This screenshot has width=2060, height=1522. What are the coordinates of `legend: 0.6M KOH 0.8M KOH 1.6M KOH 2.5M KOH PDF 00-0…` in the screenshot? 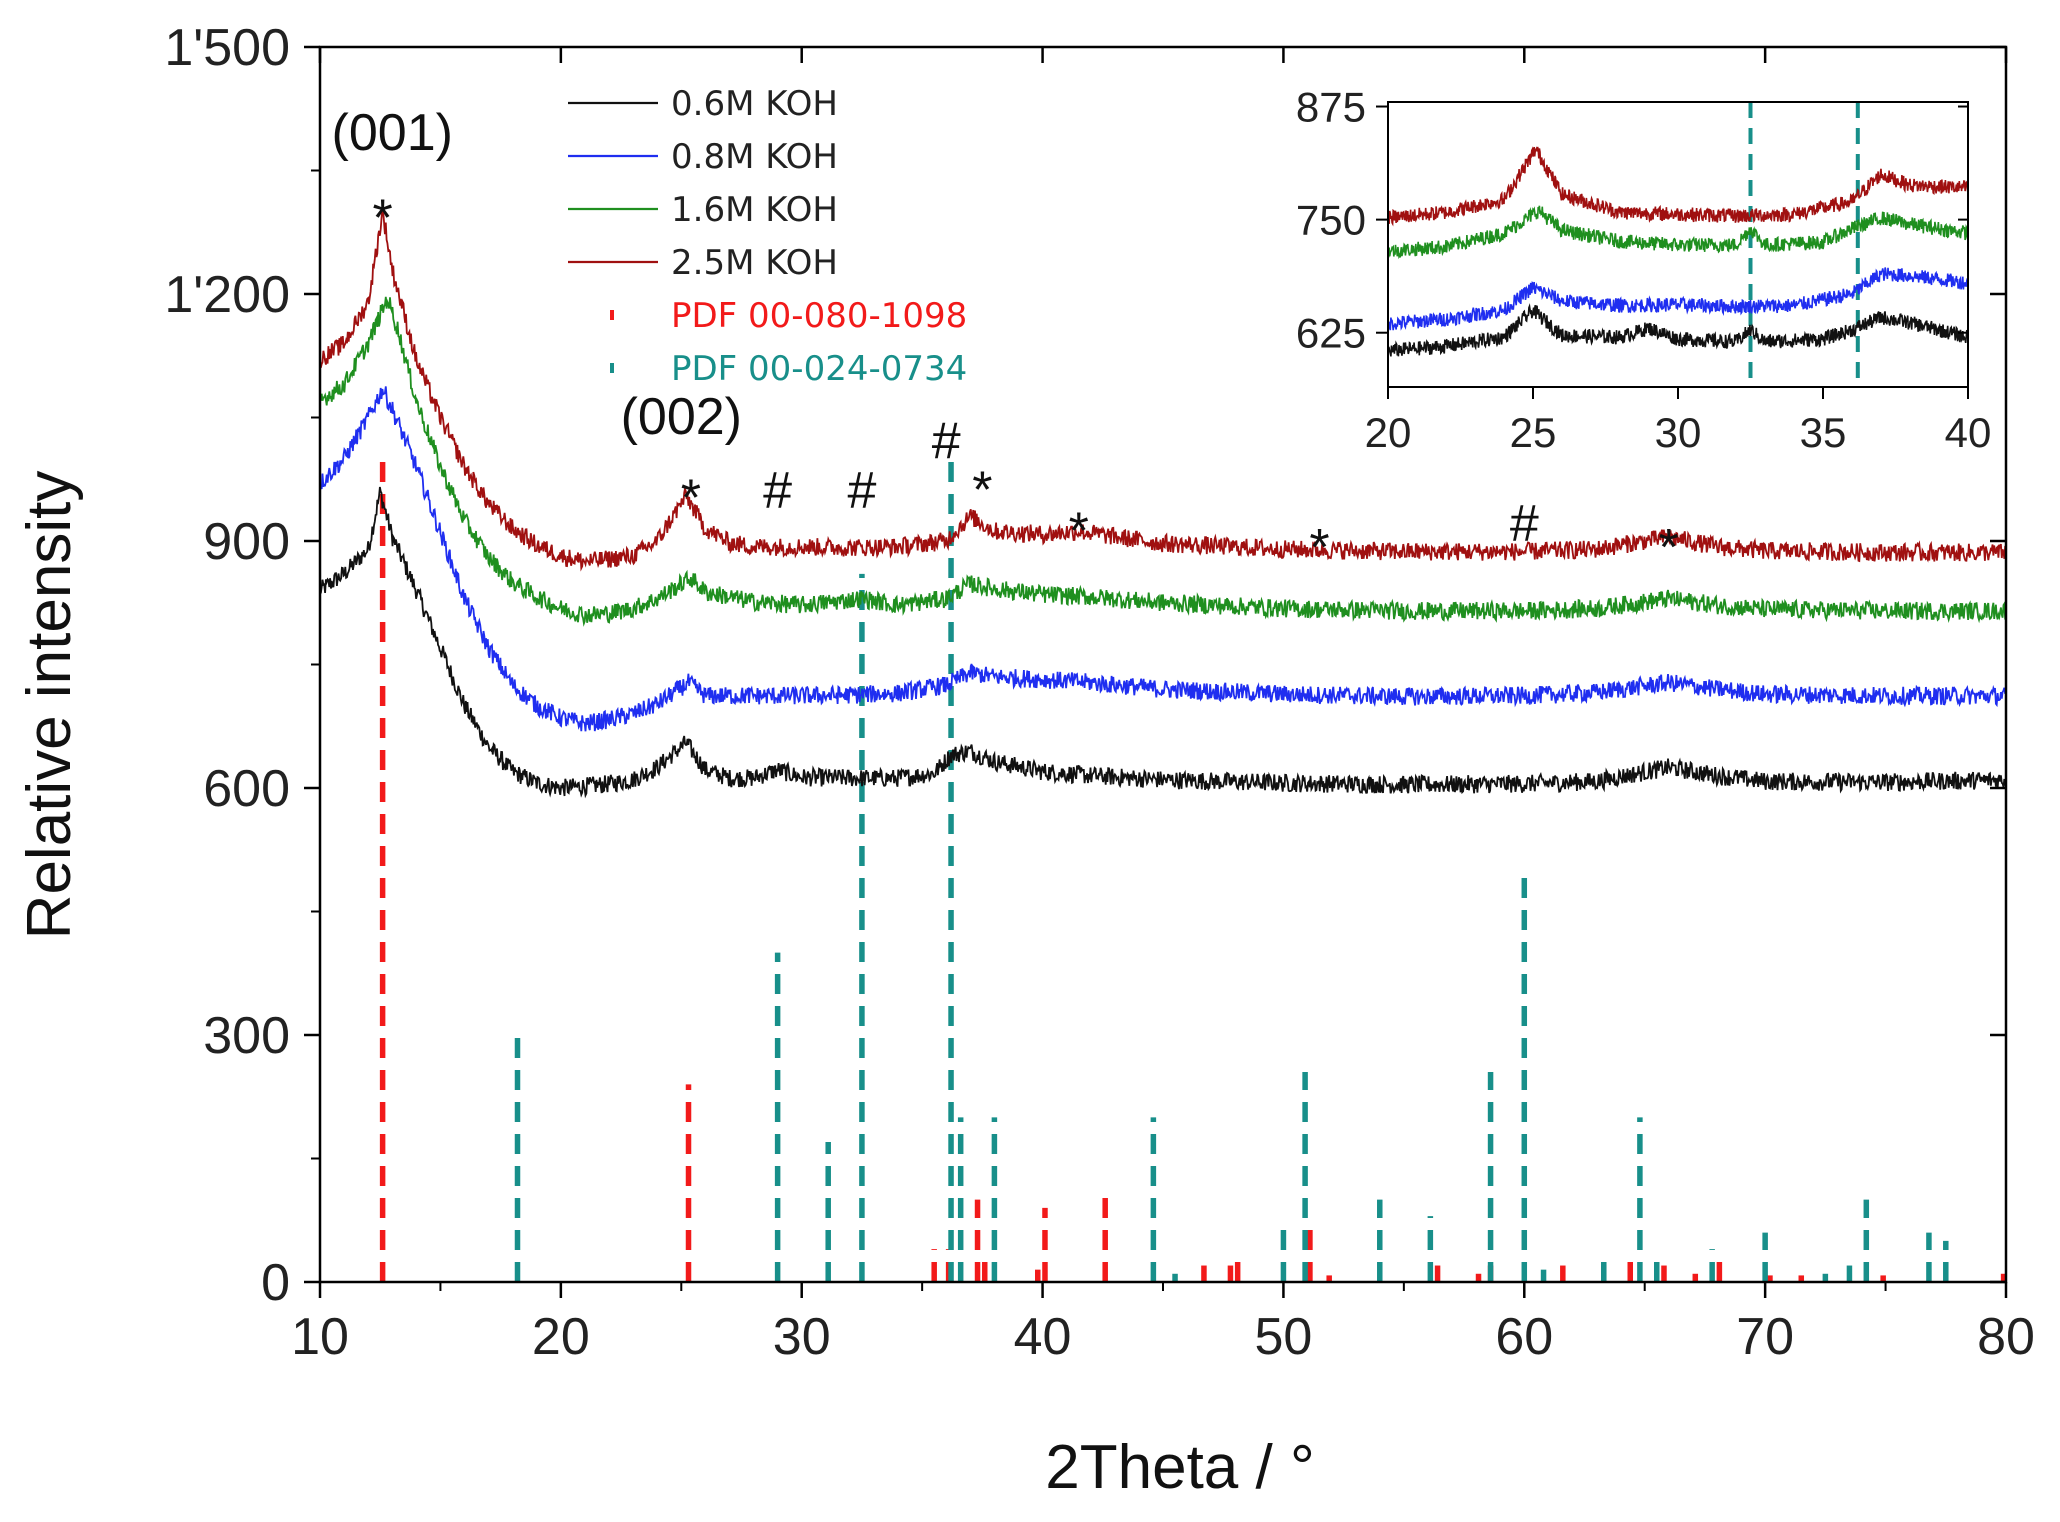 It's located at (767, 236).